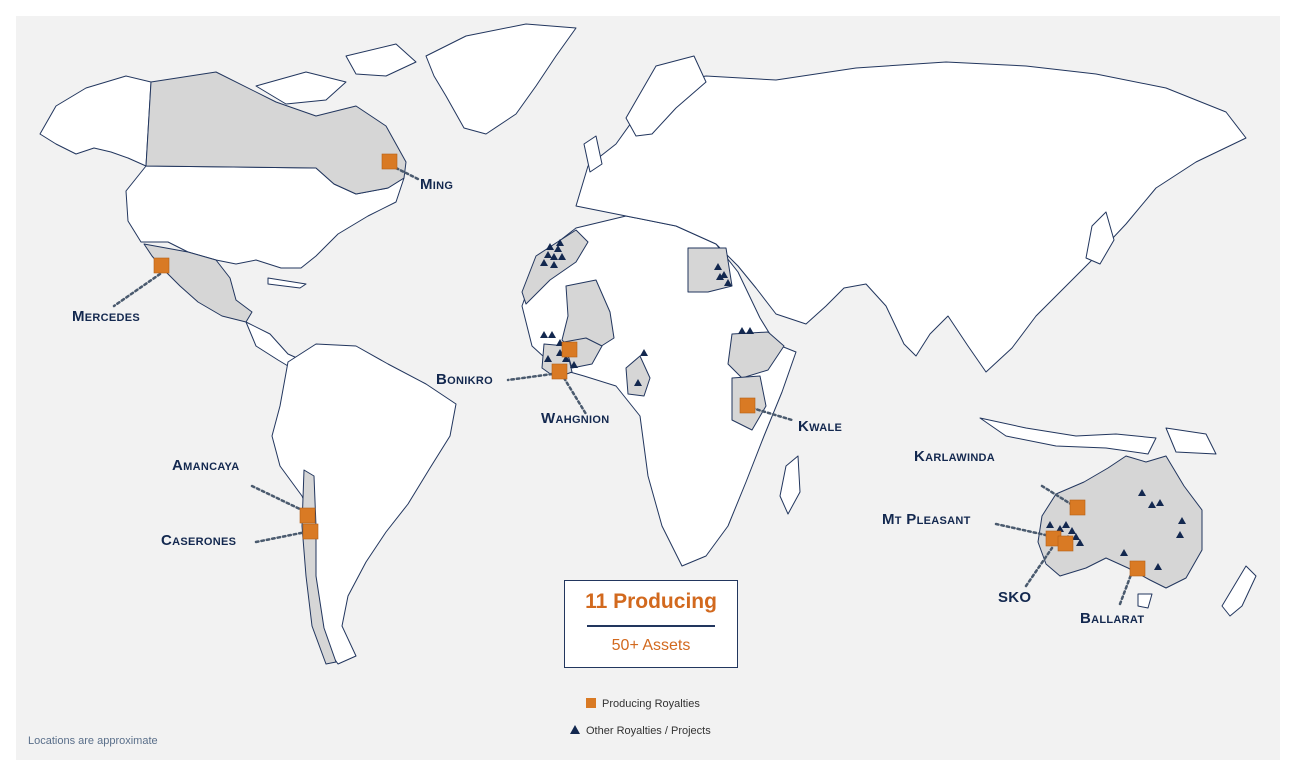 The height and width of the screenshot is (768, 1296). I want to click on square-icon-wahgnion, so click(569, 349).